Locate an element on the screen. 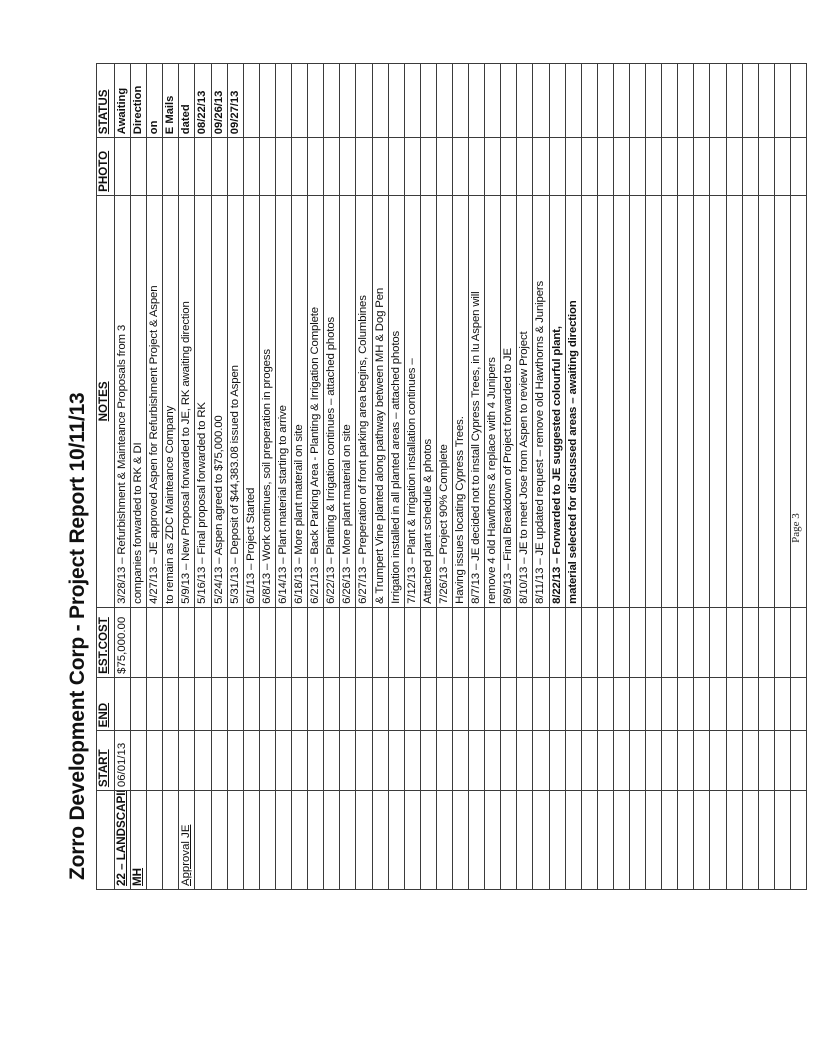 This screenshot has width=816, height=1056. note-cell: Having issues locating Cypress Trees. is located at coordinates (460, 401).